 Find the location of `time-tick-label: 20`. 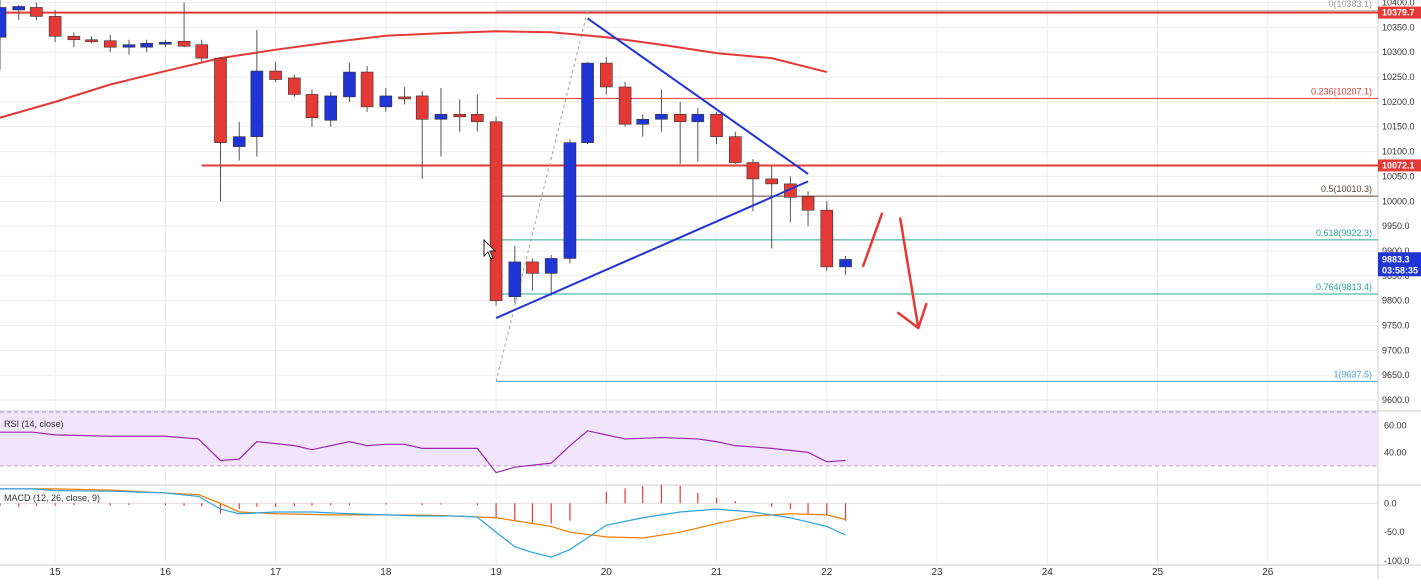

time-tick-label: 20 is located at coordinates (607, 572).